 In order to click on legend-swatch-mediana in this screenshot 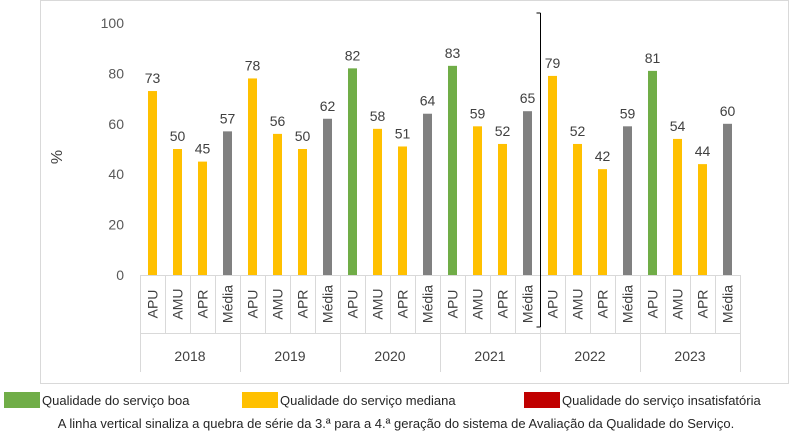, I will do `click(260, 400)`.